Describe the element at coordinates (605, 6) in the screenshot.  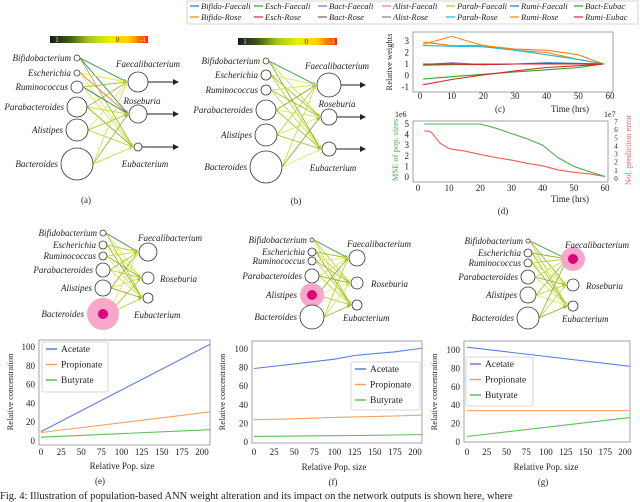
I see `legend-entry-label: Bact-Eubac` at that location.